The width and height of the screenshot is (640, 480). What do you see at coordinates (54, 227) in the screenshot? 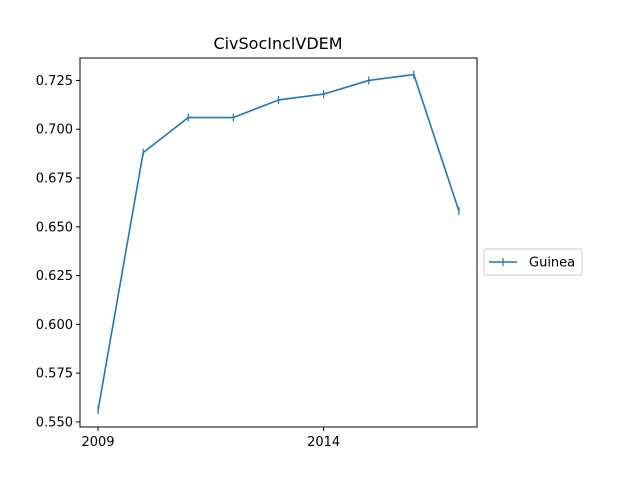
I see `y-tick-label: 0.650` at bounding box center [54, 227].